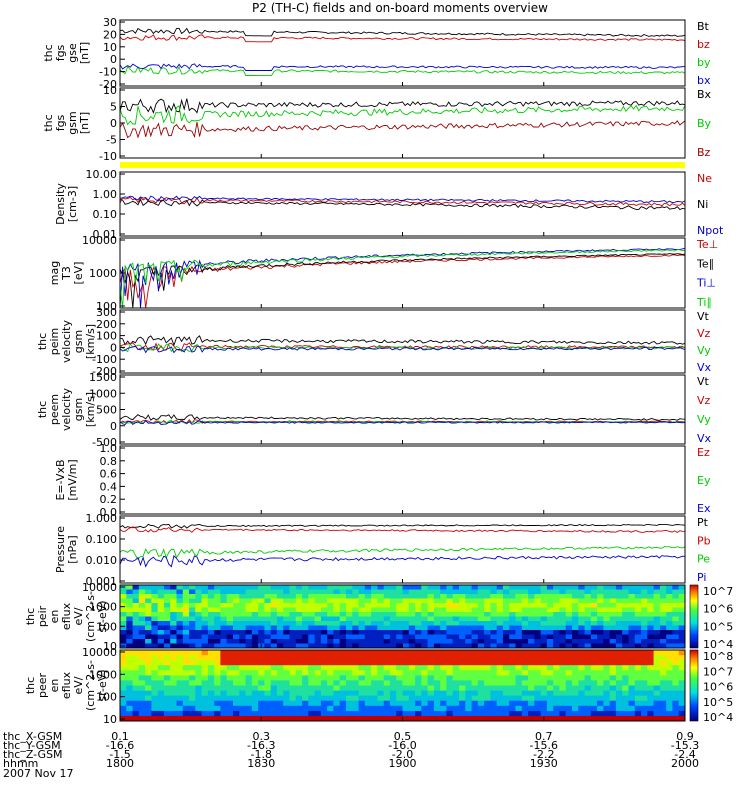  What do you see at coordinates (102, 518) in the screenshot?
I see `y-tick-label: 1.000` at bounding box center [102, 518].